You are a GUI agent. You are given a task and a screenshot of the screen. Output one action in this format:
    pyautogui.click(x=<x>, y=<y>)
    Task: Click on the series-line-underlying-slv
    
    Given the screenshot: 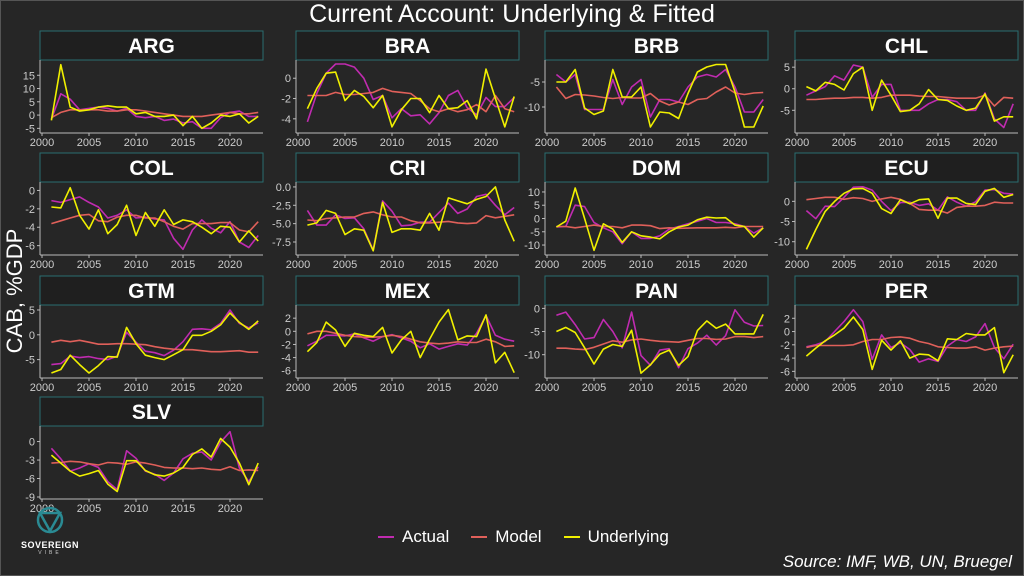 What is the action you would take?
    pyautogui.click(x=154, y=465)
    